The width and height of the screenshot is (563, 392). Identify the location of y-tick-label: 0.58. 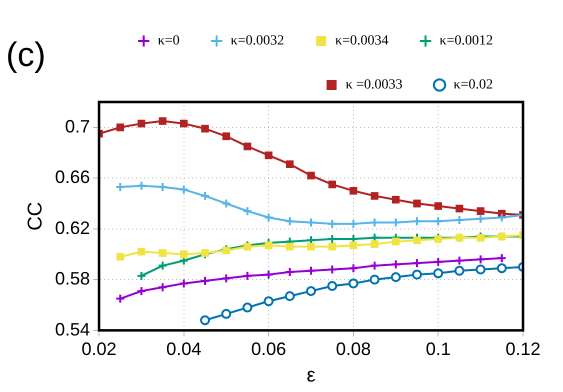
(72, 278).